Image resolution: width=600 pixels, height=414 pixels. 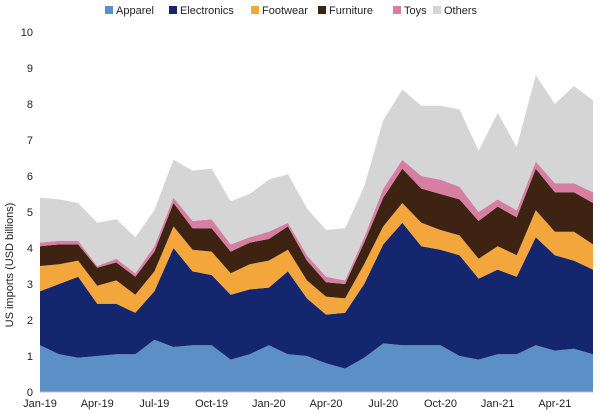 What do you see at coordinates (285, 11) in the screenshot?
I see `legend-label-footwear: Footwear` at bounding box center [285, 11].